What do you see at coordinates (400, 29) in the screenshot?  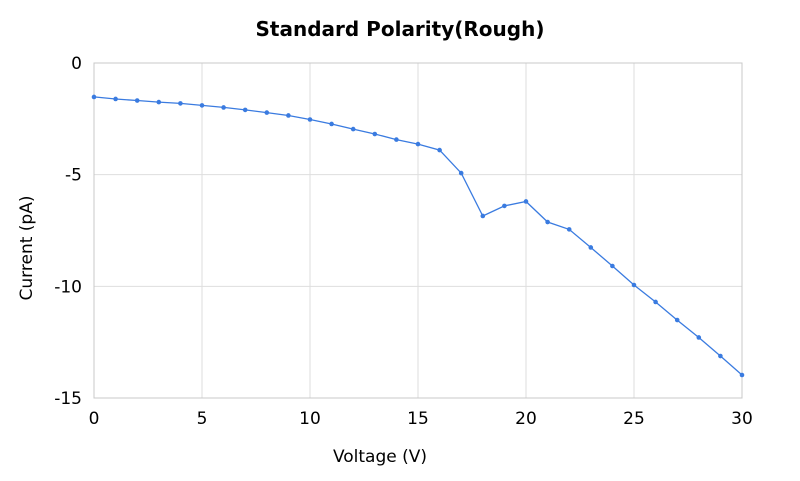 I see `chart-title: Standard Polarity(Rough)` at bounding box center [400, 29].